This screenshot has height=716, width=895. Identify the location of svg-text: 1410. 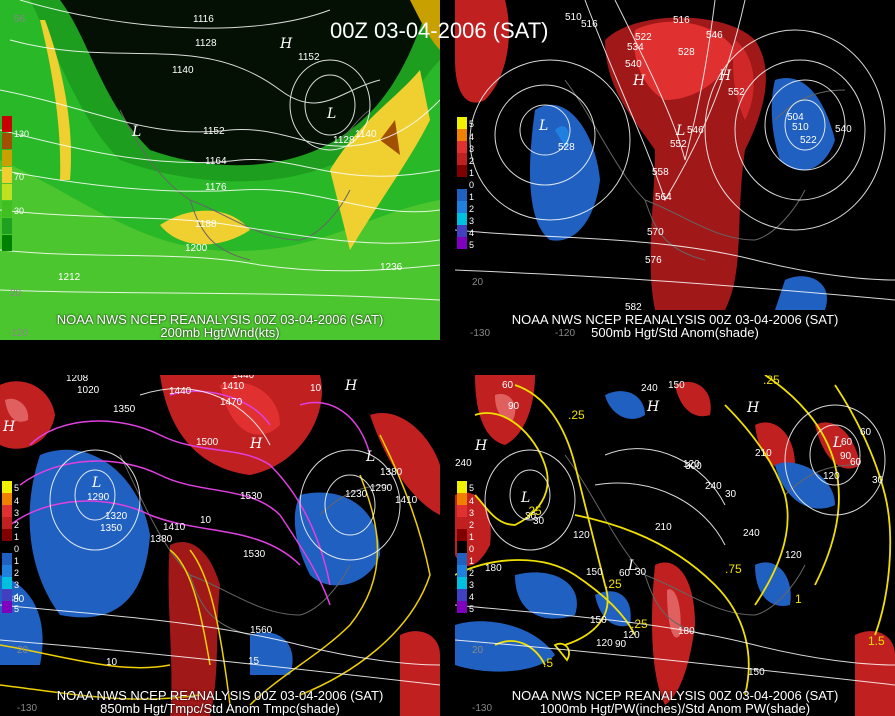
(406, 500).